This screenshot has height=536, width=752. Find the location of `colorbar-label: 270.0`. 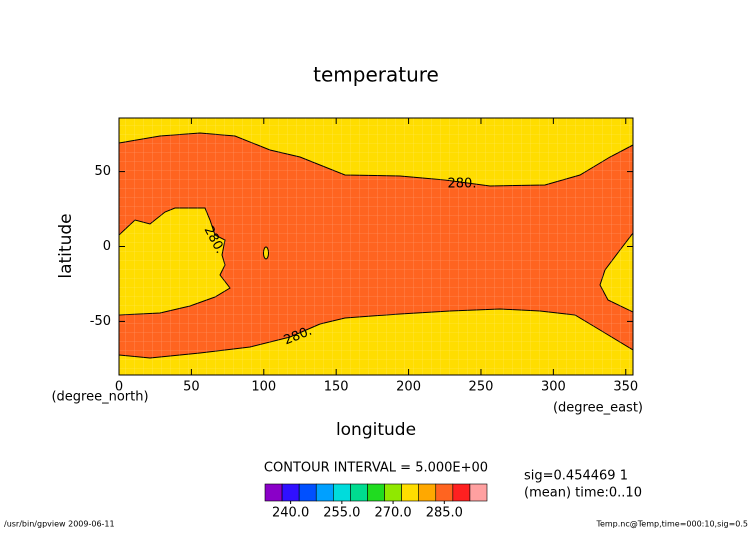

colorbar-label: 270.0 is located at coordinates (392, 513).